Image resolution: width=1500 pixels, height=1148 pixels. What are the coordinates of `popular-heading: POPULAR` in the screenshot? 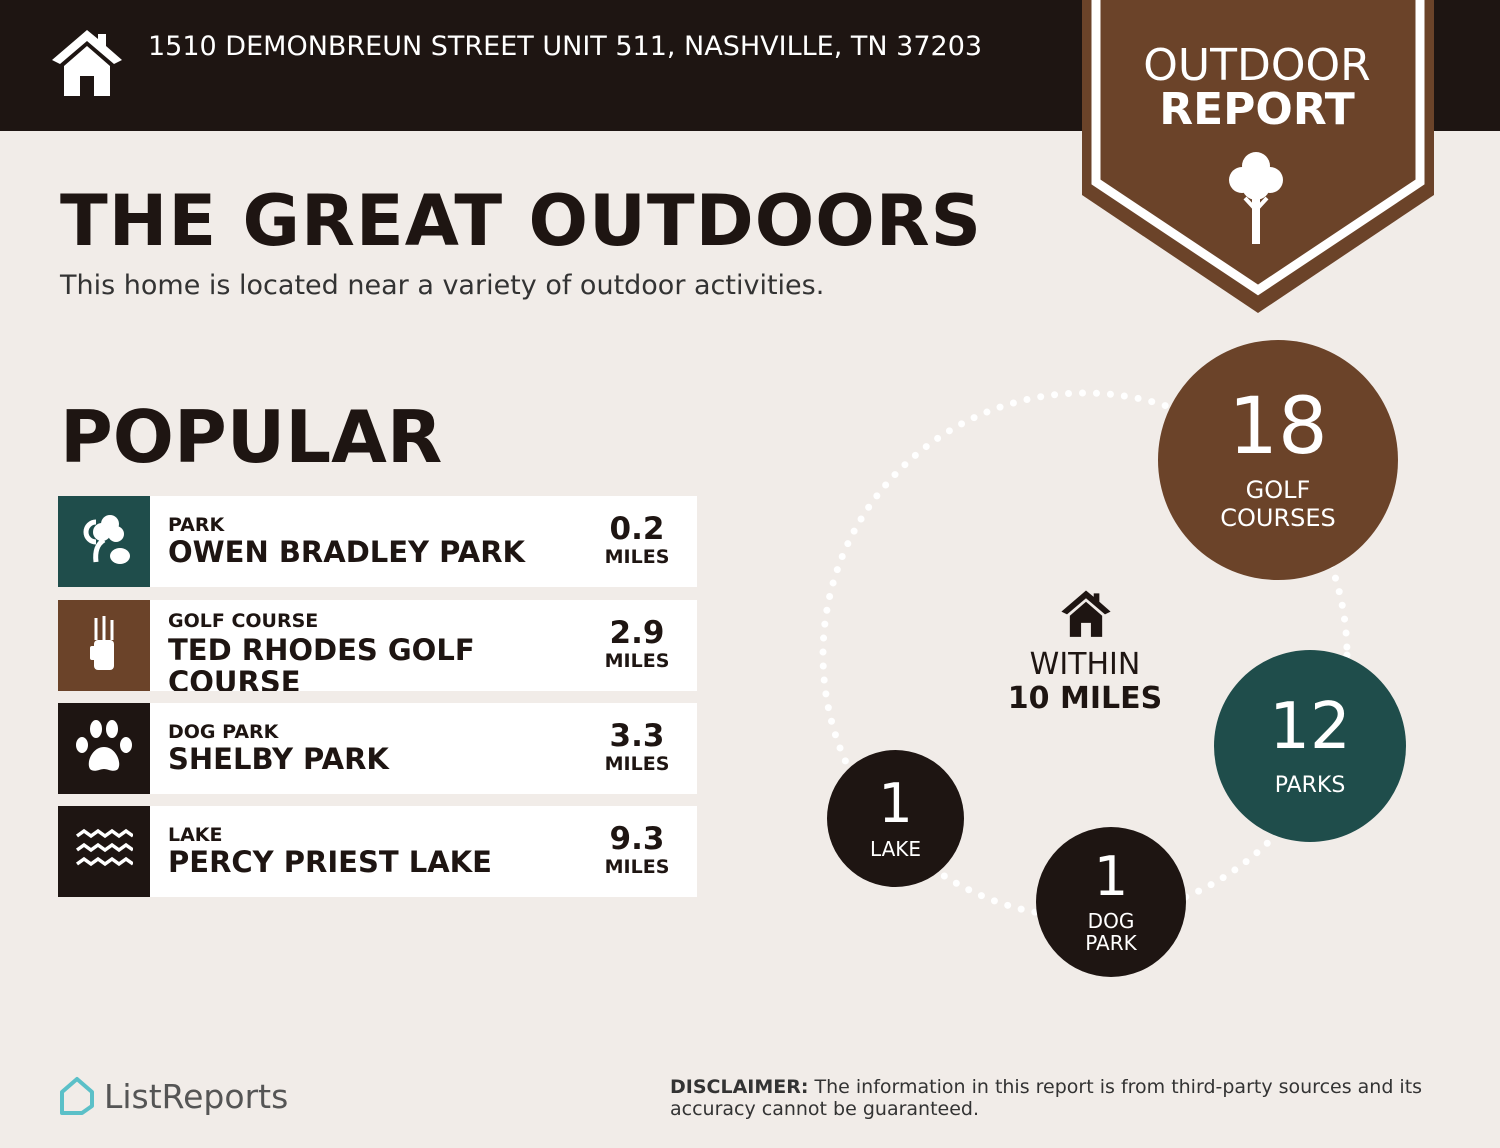 It's located at (251, 437).